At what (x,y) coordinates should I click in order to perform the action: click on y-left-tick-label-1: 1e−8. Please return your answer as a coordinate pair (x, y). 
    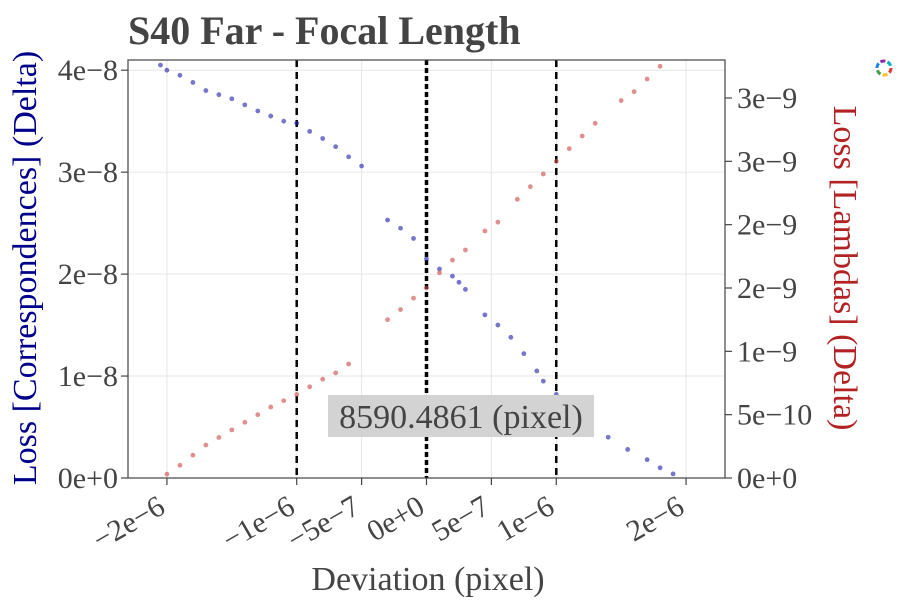
    Looking at the image, I should click on (88, 376).